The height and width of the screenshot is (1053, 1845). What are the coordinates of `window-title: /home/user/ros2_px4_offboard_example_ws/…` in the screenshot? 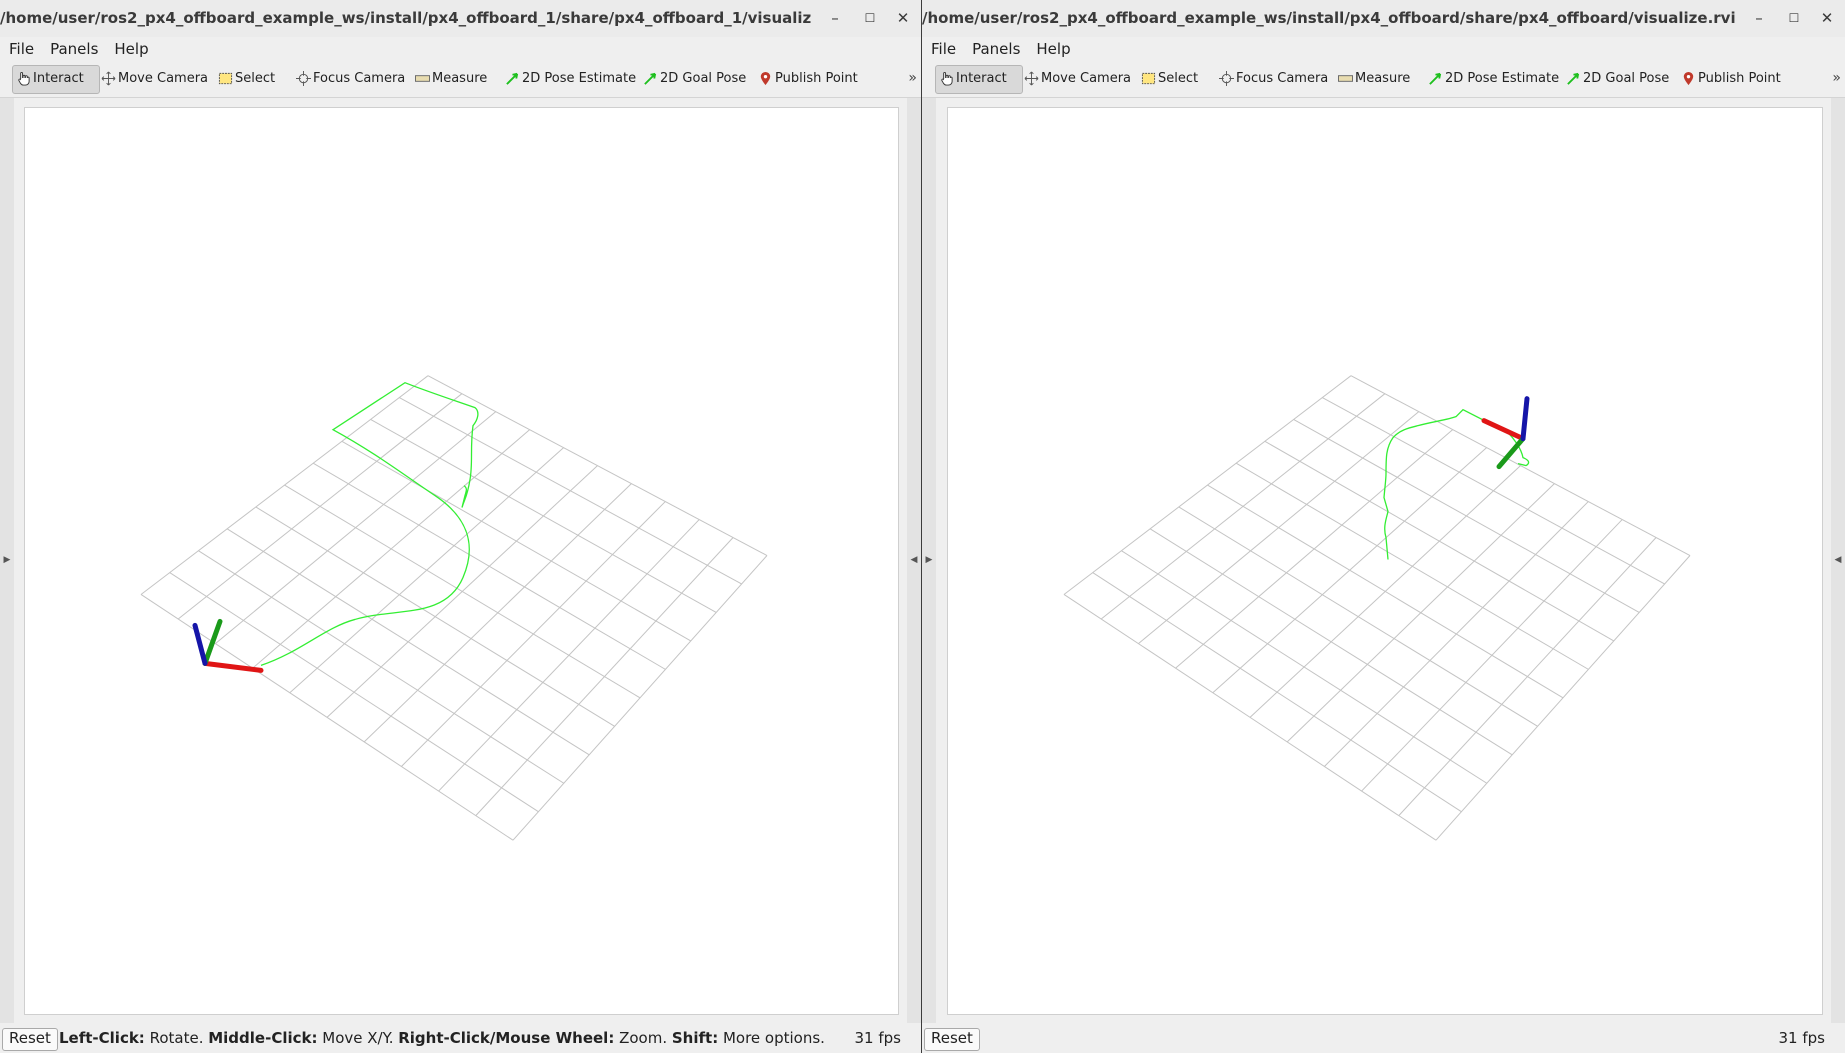 It's located at (1328, 18).